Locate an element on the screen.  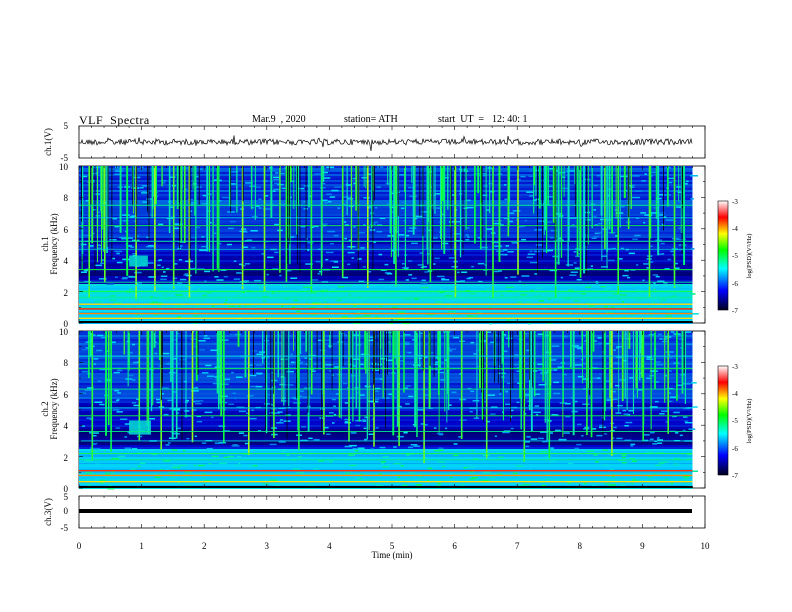
ch3-wave-ytick-5: 5 is located at coordinates (66, 497).